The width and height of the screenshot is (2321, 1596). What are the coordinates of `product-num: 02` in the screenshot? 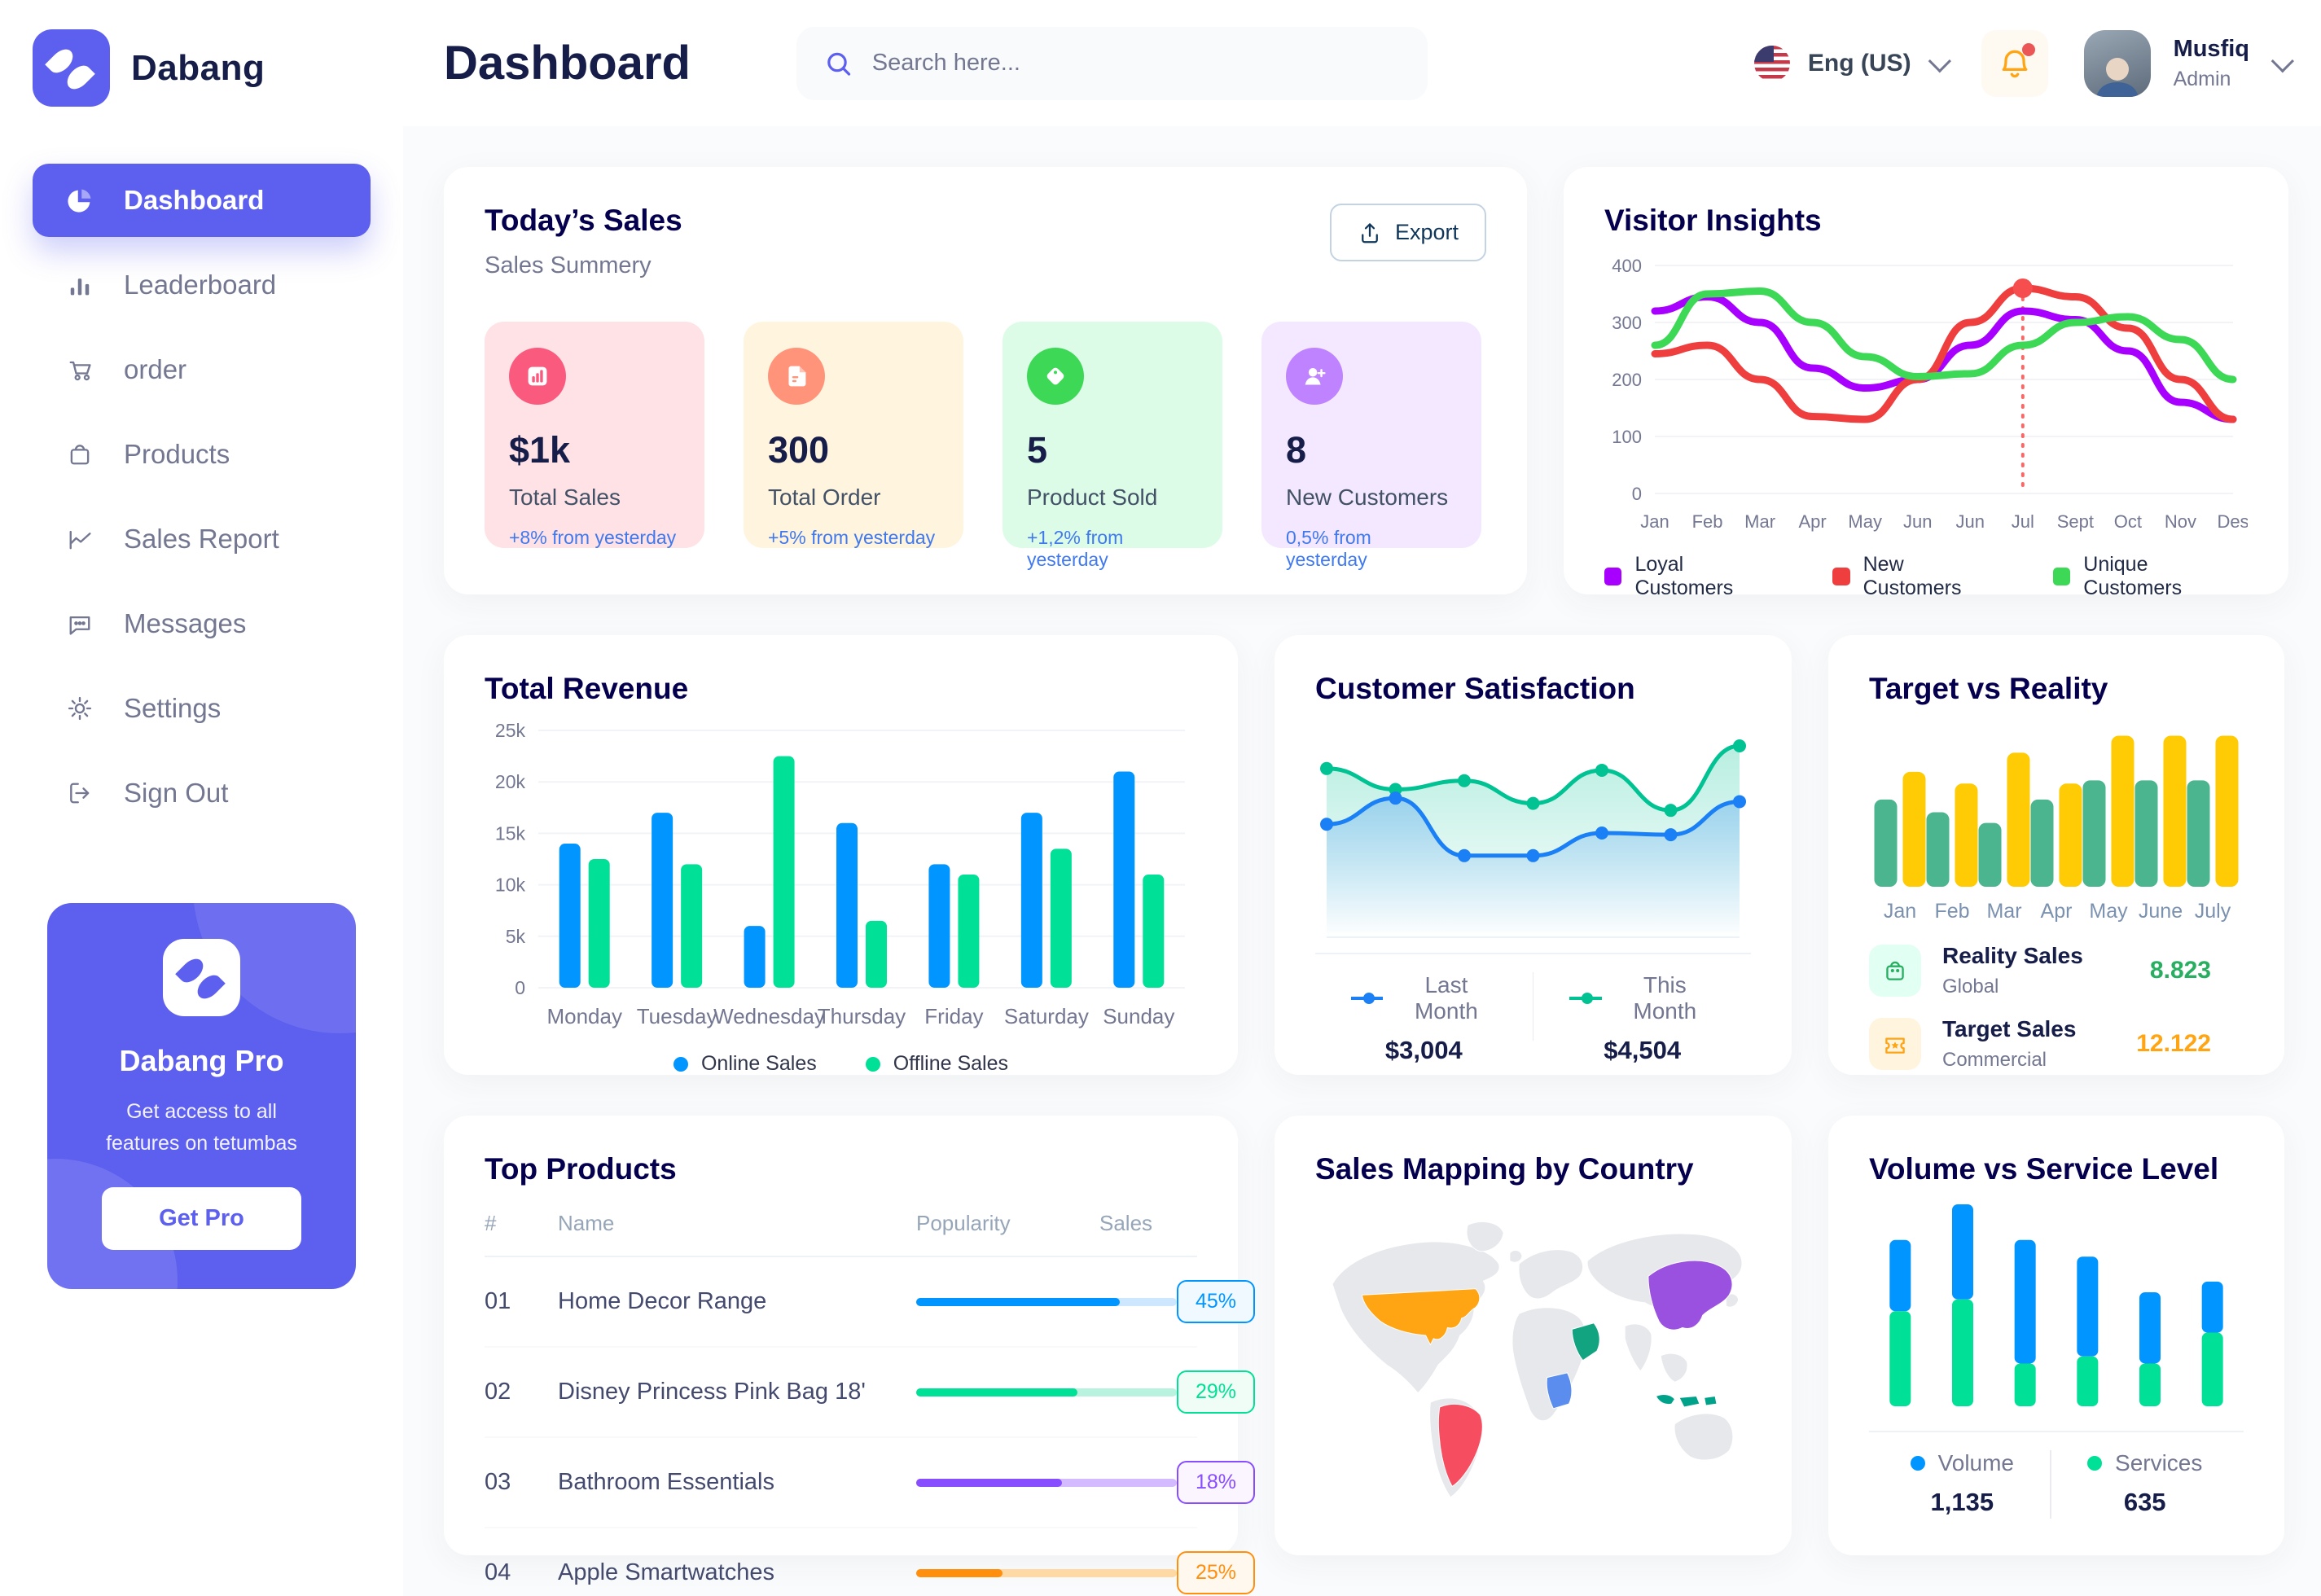 It's located at (498, 1392).